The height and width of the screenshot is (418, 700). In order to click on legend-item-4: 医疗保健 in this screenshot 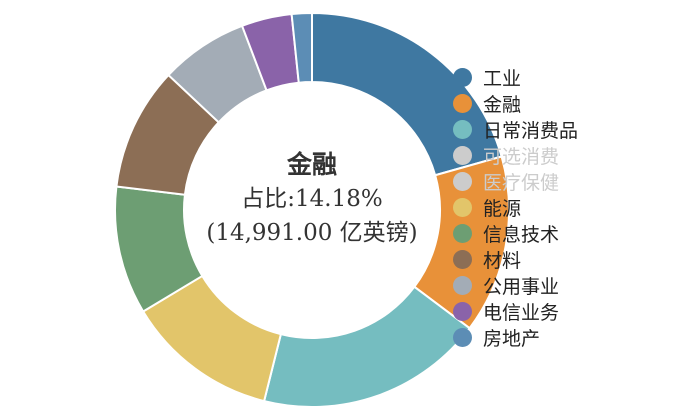, I will do `click(515, 181)`.